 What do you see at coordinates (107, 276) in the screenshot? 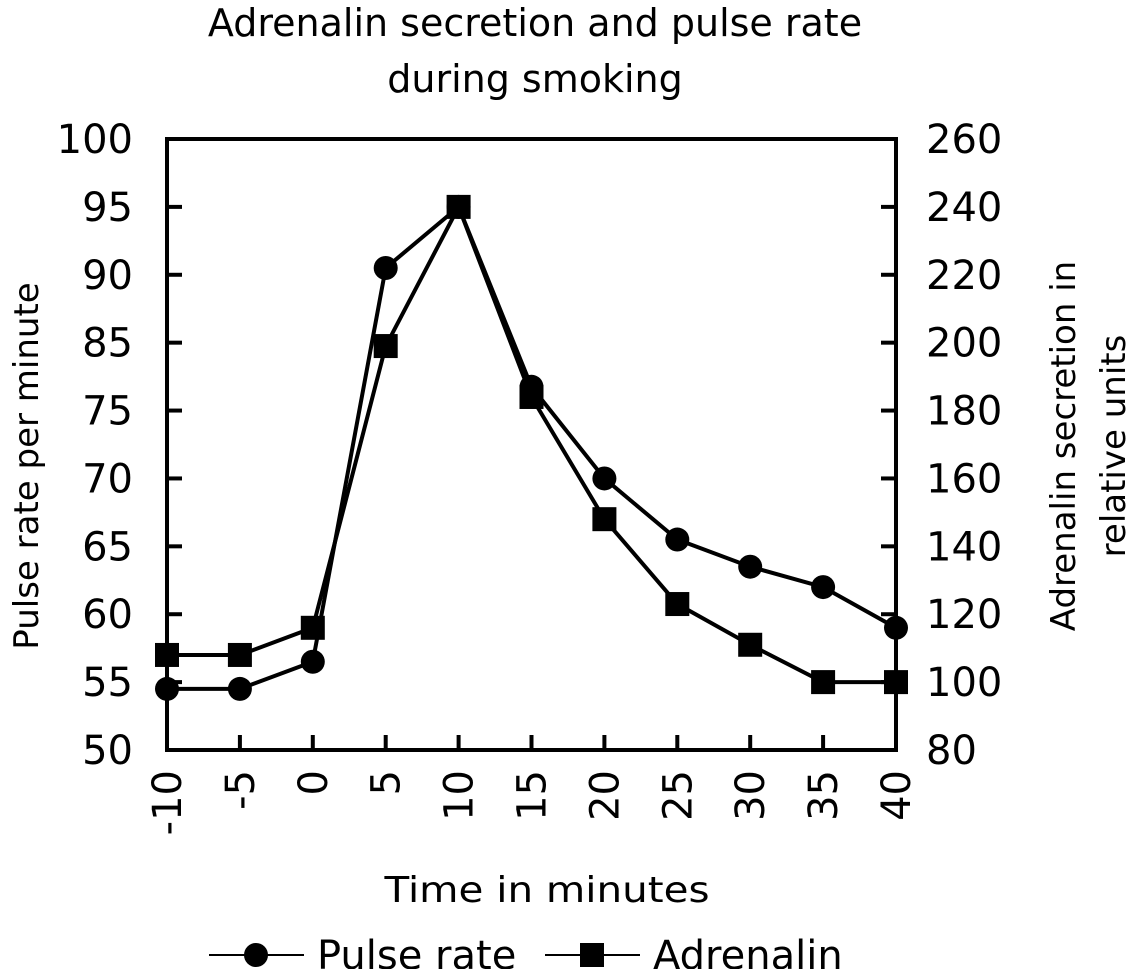
I see `y-tick-label: 90` at bounding box center [107, 276].